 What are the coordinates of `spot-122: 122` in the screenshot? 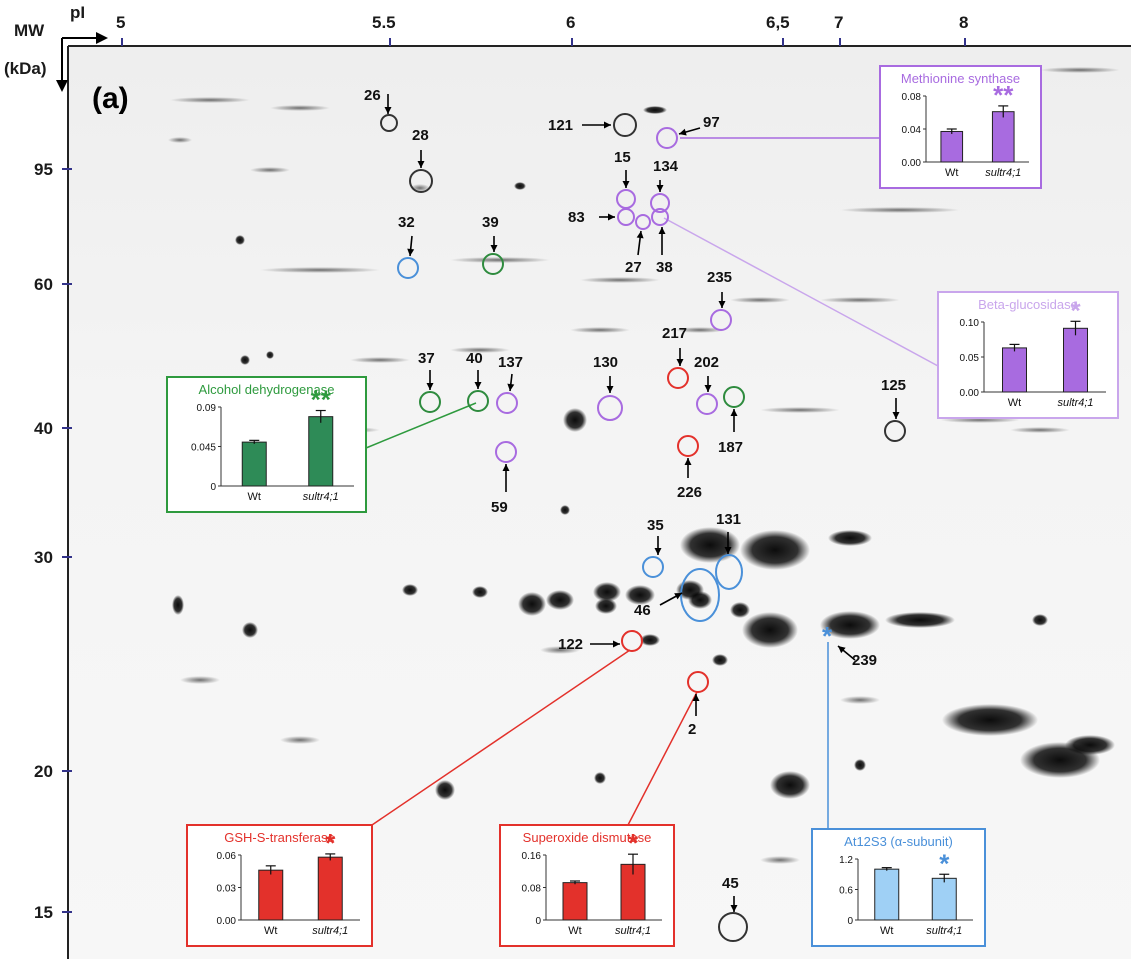 It's located at (600, 641).